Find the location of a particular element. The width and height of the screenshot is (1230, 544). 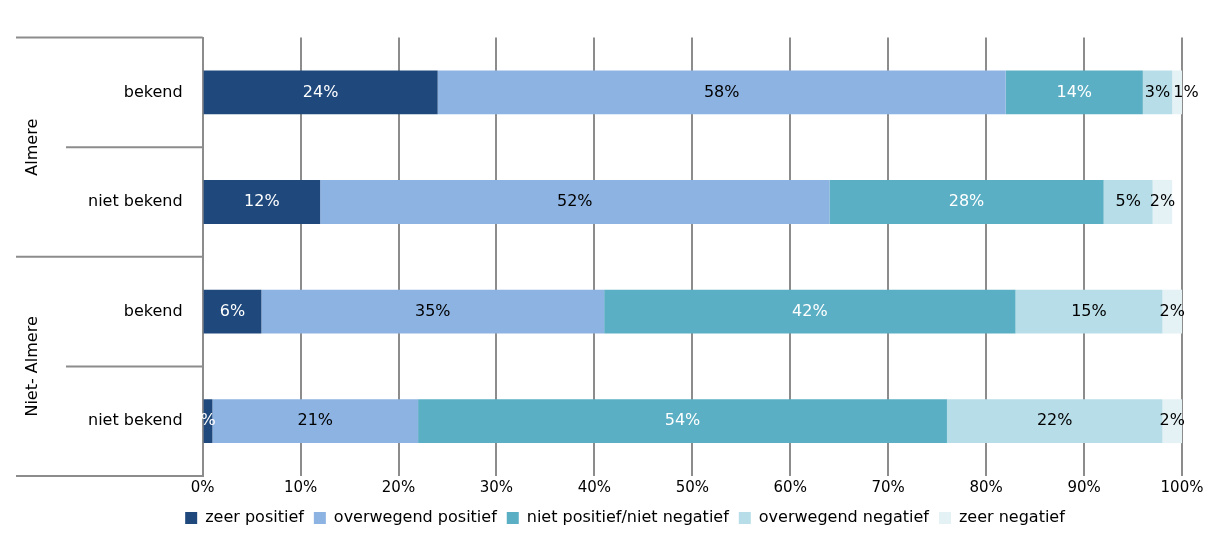

data-label: 3% is located at coordinates (1157, 91).